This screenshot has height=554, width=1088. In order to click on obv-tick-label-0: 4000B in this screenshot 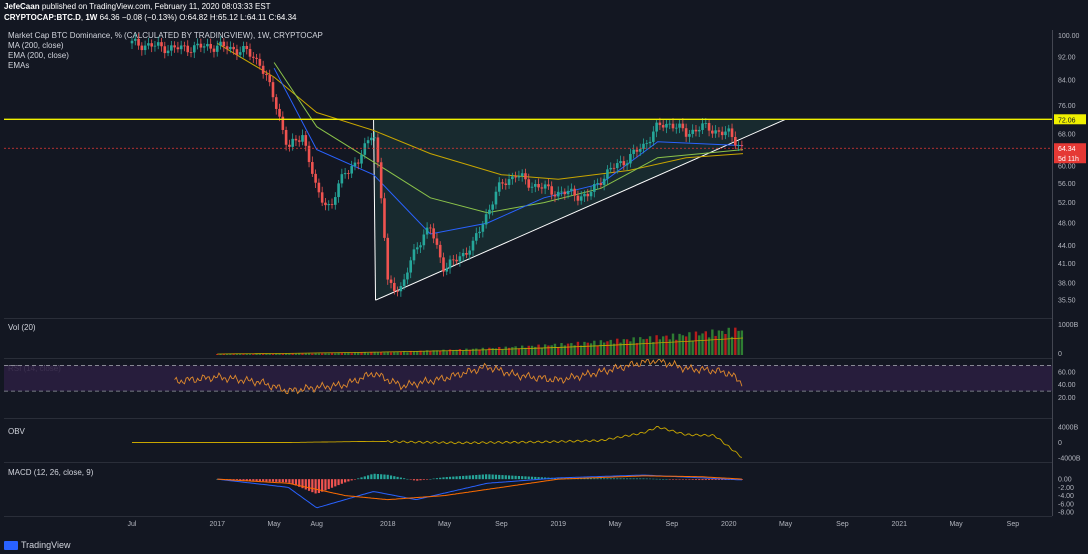, I will do `click(1068, 427)`.